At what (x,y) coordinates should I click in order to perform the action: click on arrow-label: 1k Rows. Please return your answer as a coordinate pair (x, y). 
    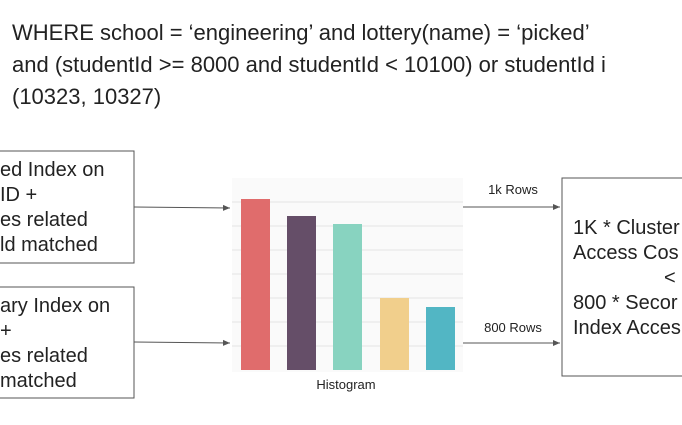
    Looking at the image, I should click on (513, 189).